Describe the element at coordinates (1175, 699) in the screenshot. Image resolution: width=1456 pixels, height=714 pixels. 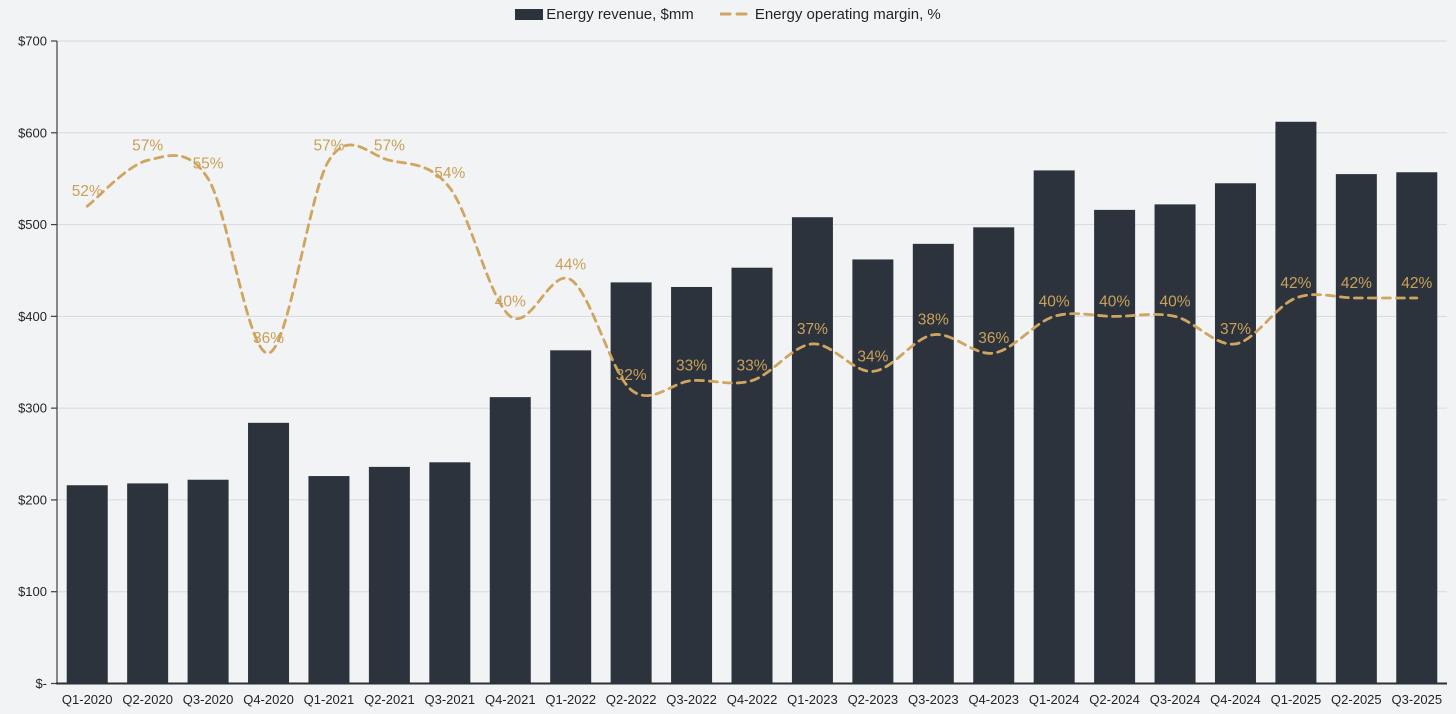
I see `x-axis-label-Q3-2024: Q3-2024` at that location.